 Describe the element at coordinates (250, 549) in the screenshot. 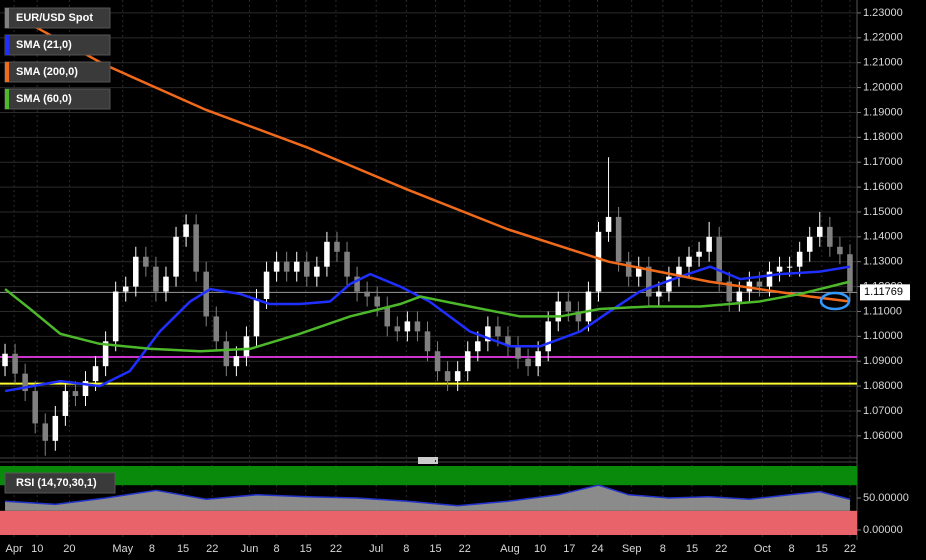

I see `x-tick-label: Jun` at that location.